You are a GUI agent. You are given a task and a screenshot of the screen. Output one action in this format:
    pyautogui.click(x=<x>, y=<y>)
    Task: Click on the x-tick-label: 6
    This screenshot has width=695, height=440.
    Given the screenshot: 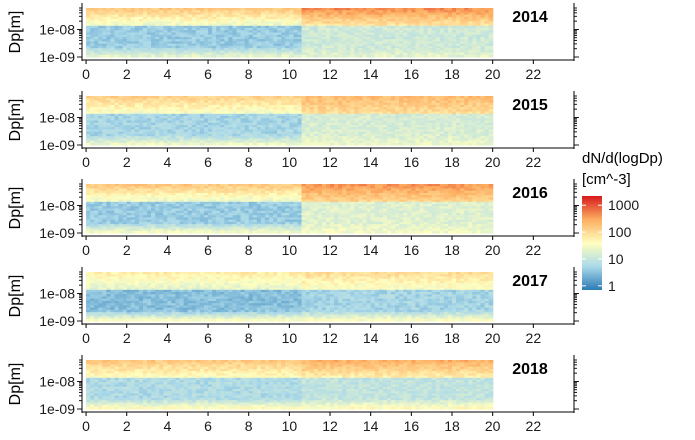 What is the action you would take?
    pyautogui.click(x=208, y=162)
    